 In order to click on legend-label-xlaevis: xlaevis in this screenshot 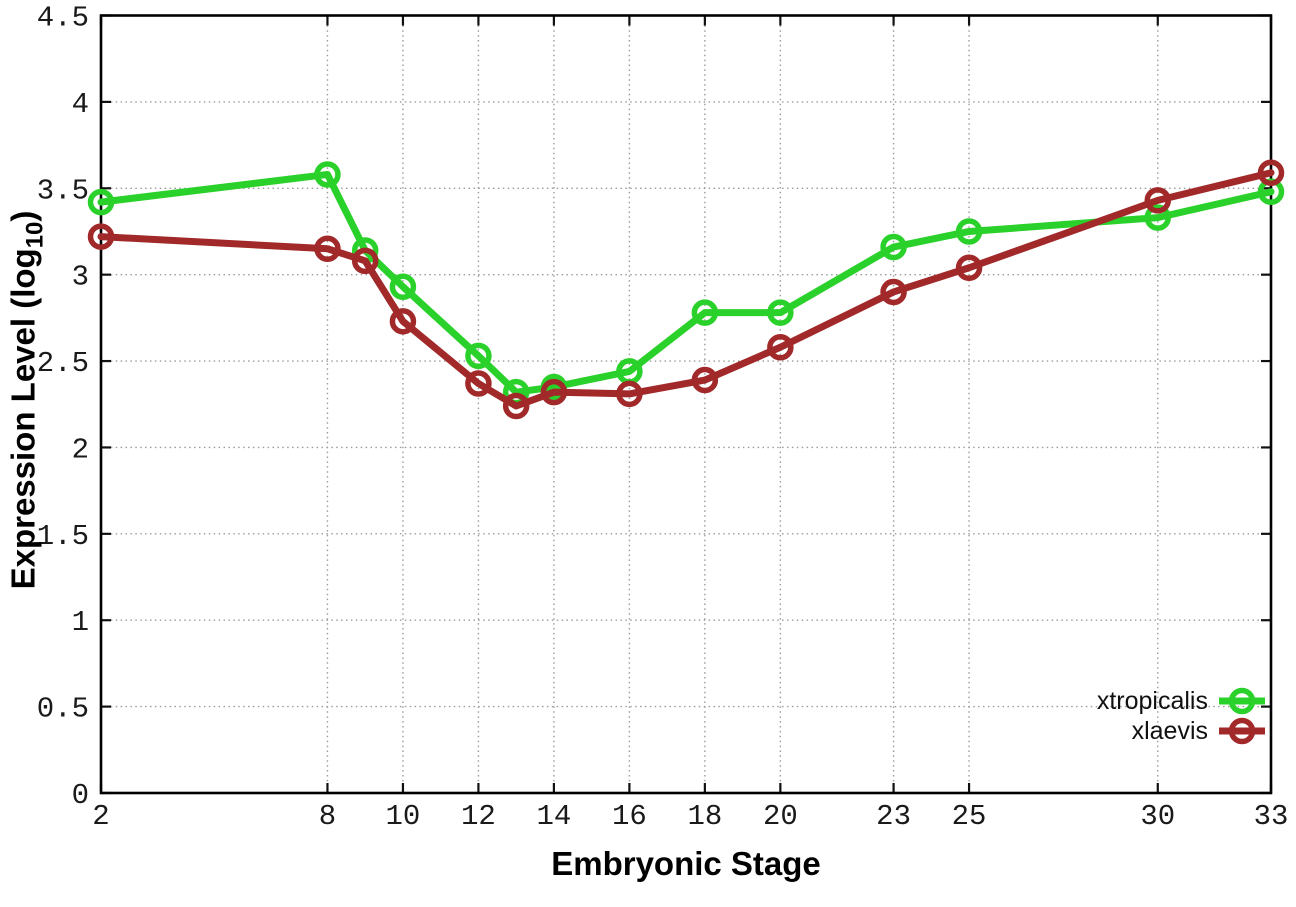, I will do `click(1169, 730)`.